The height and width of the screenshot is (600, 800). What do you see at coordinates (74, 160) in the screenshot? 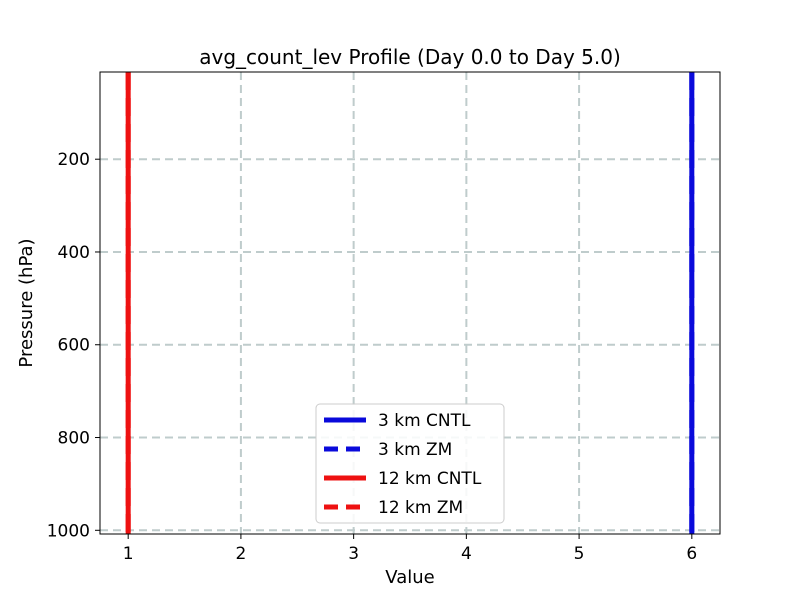
I see `y-tick-label: 200` at bounding box center [74, 160].